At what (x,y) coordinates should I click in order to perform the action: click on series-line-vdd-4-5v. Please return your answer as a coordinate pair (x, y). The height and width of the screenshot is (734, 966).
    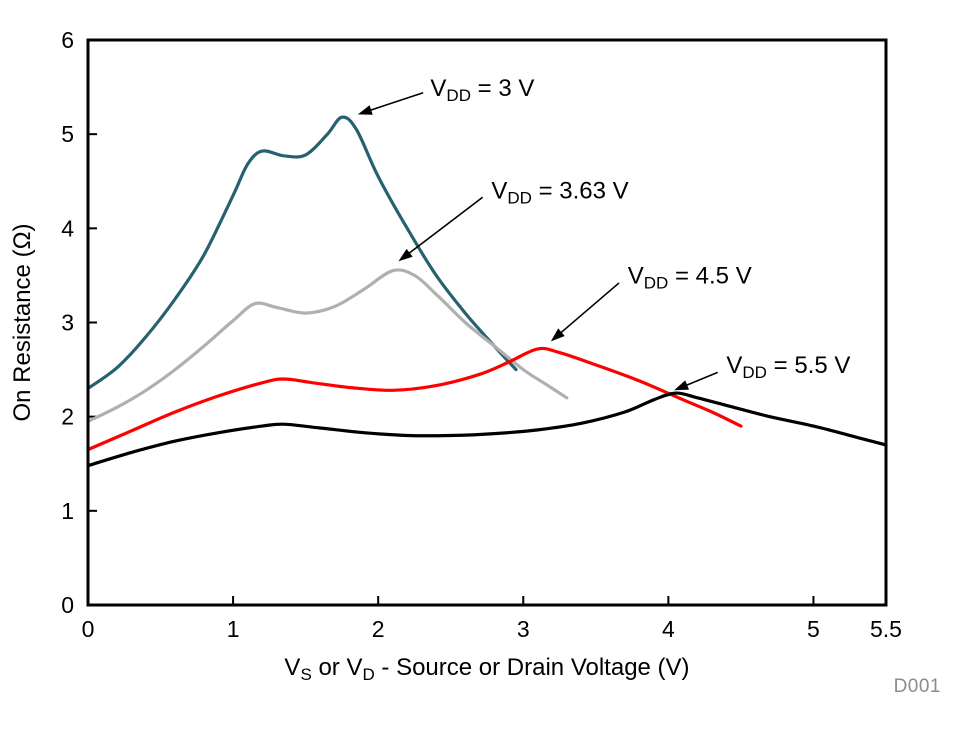
    Looking at the image, I should click on (414, 399).